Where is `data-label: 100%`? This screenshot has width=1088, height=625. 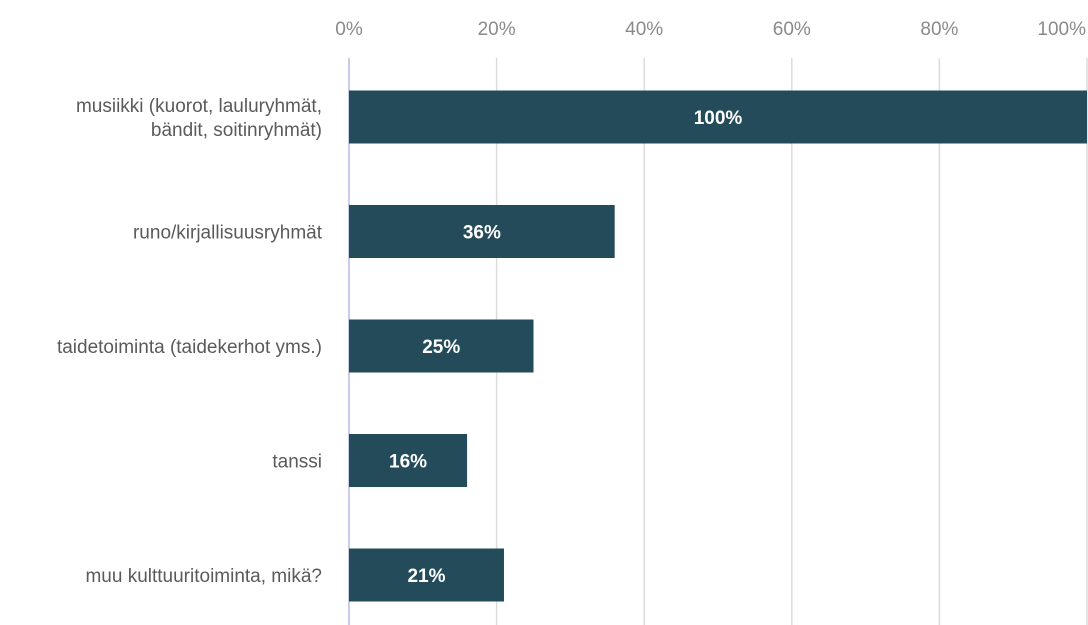
data-label: 100% is located at coordinates (718, 118).